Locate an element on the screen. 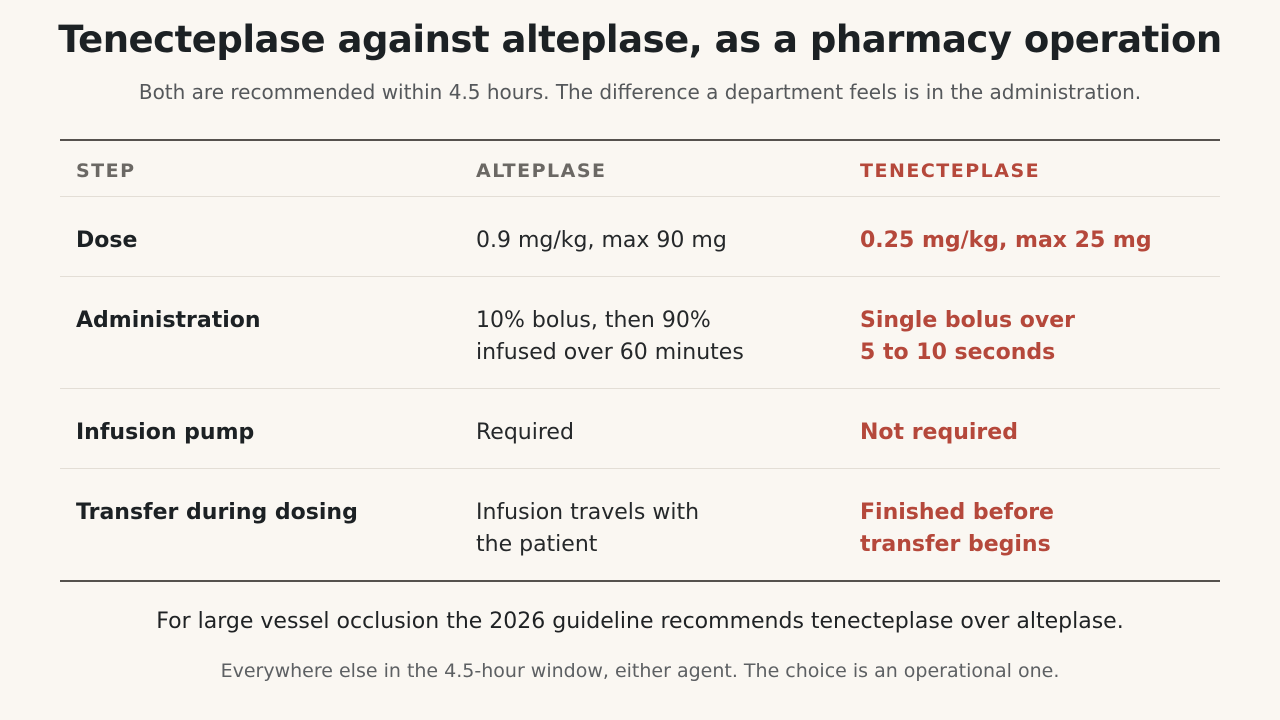  tenecteplase-value: Not required is located at coordinates (1035, 433).